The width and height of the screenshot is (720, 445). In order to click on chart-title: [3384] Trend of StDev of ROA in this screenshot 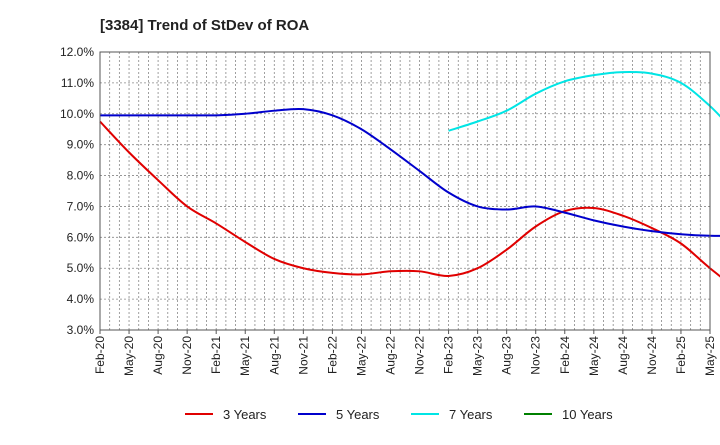, I will do `click(204, 25)`.